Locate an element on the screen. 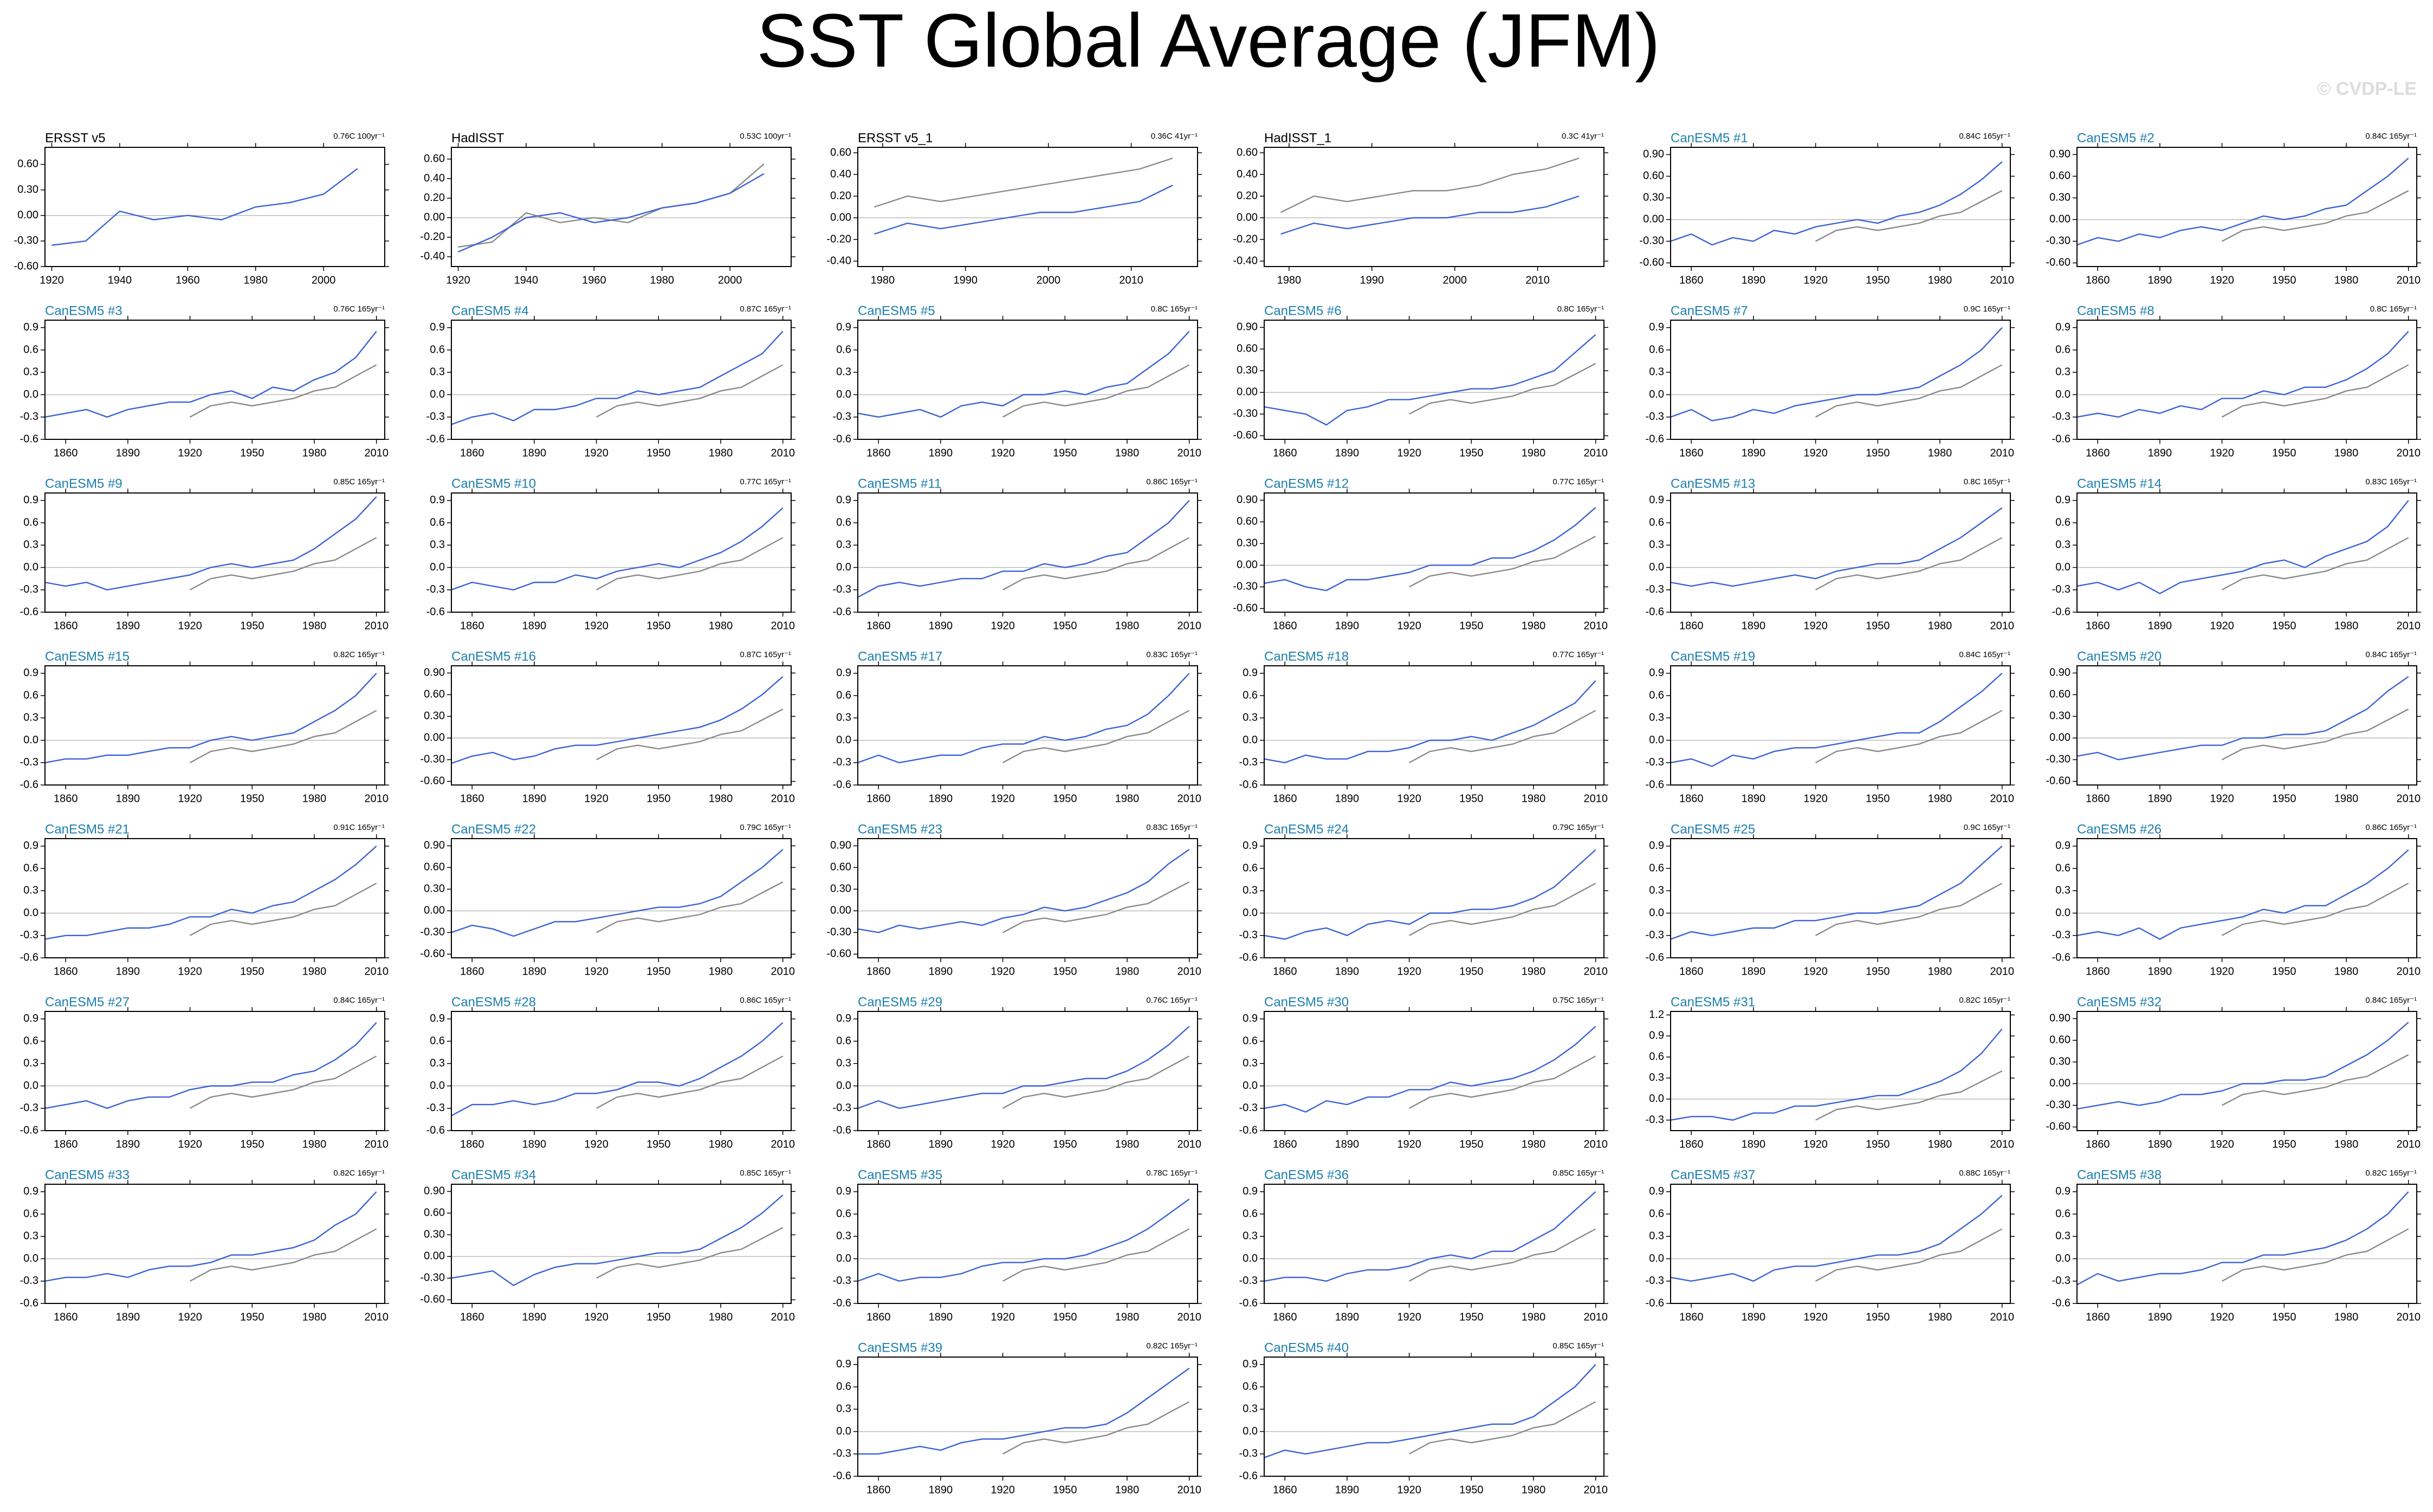 This screenshot has height=1512, width=2433. panel-title: CanESM5 #24 is located at coordinates (1306, 829).